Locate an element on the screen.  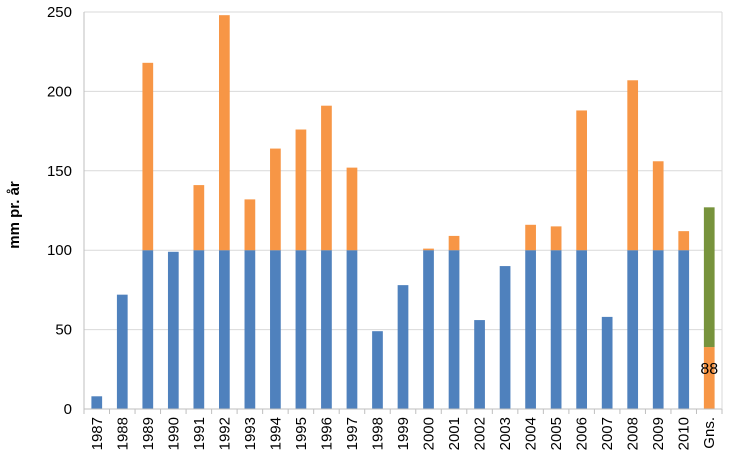
x-tick-label: 1995 is located at coordinates (301, 433).